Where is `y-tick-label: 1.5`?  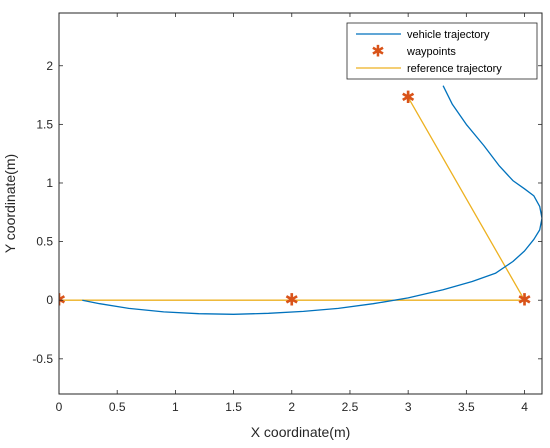 y-tick-label: 1.5 is located at coordinates (44, 124).